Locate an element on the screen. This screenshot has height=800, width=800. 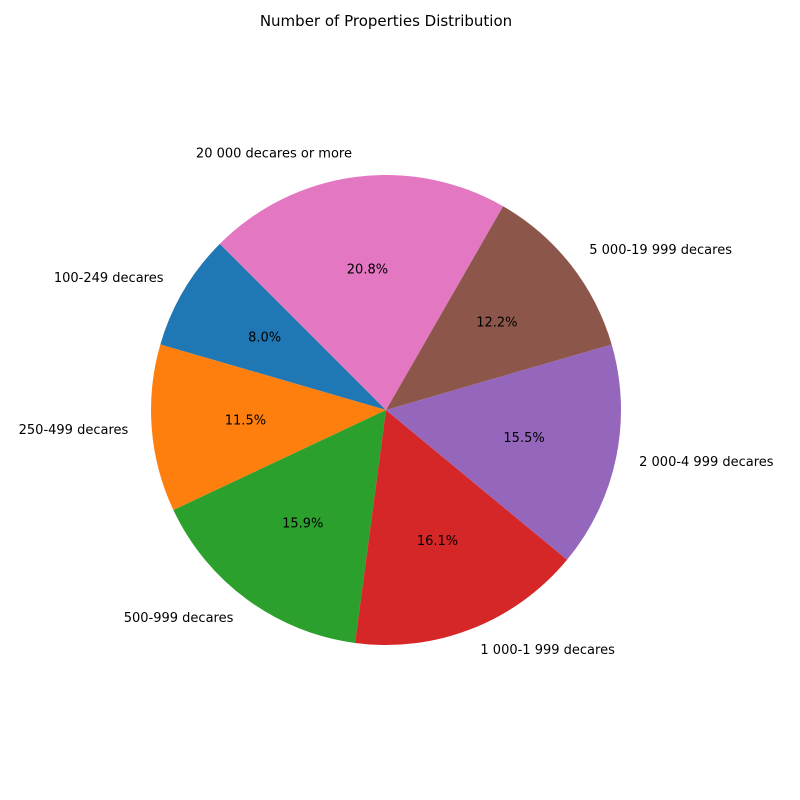
slice-category-label: 20 000 decares or more is located at coordinates (274, 153).